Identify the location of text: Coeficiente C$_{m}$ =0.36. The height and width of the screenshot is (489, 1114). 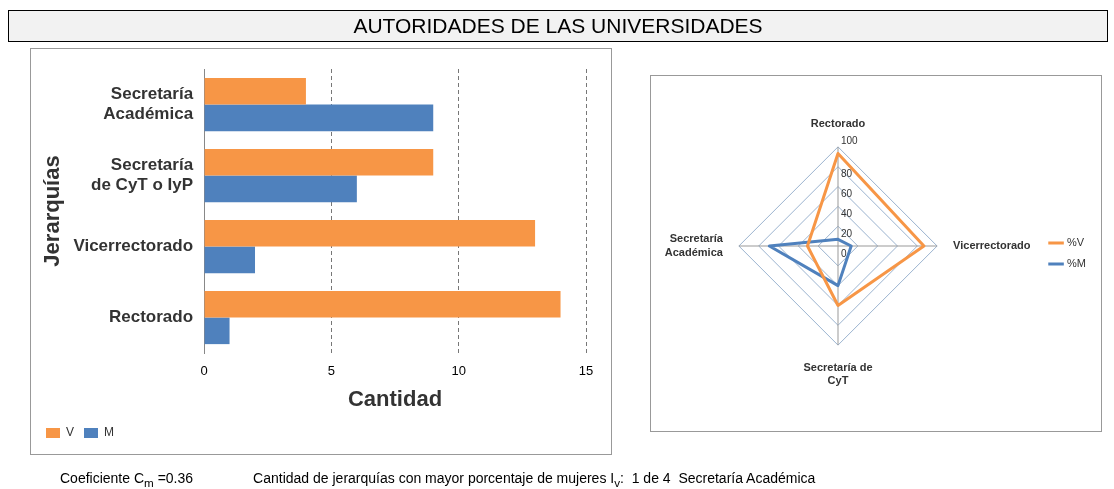
(127, 479).